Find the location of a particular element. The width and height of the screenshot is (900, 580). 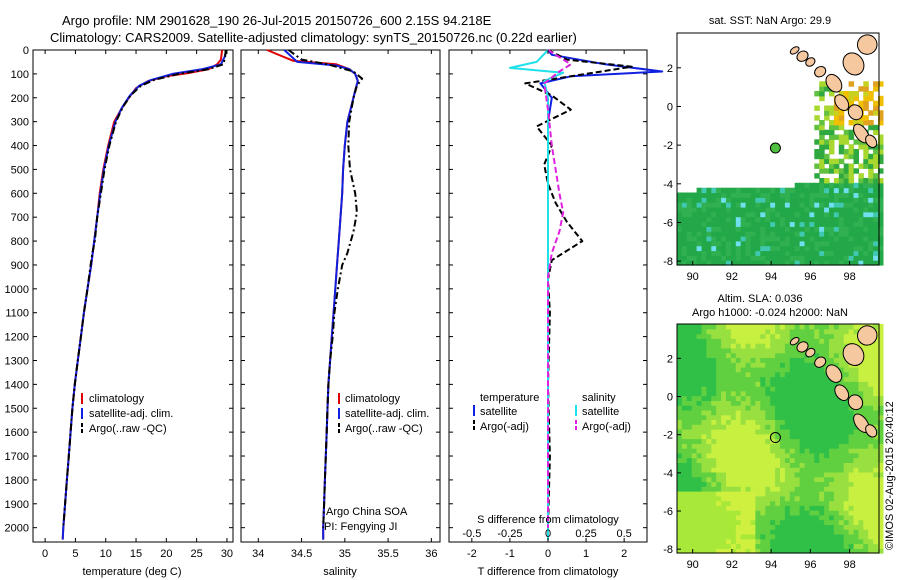

y-tick-label: 1100 is located at coordinates (17, 314).